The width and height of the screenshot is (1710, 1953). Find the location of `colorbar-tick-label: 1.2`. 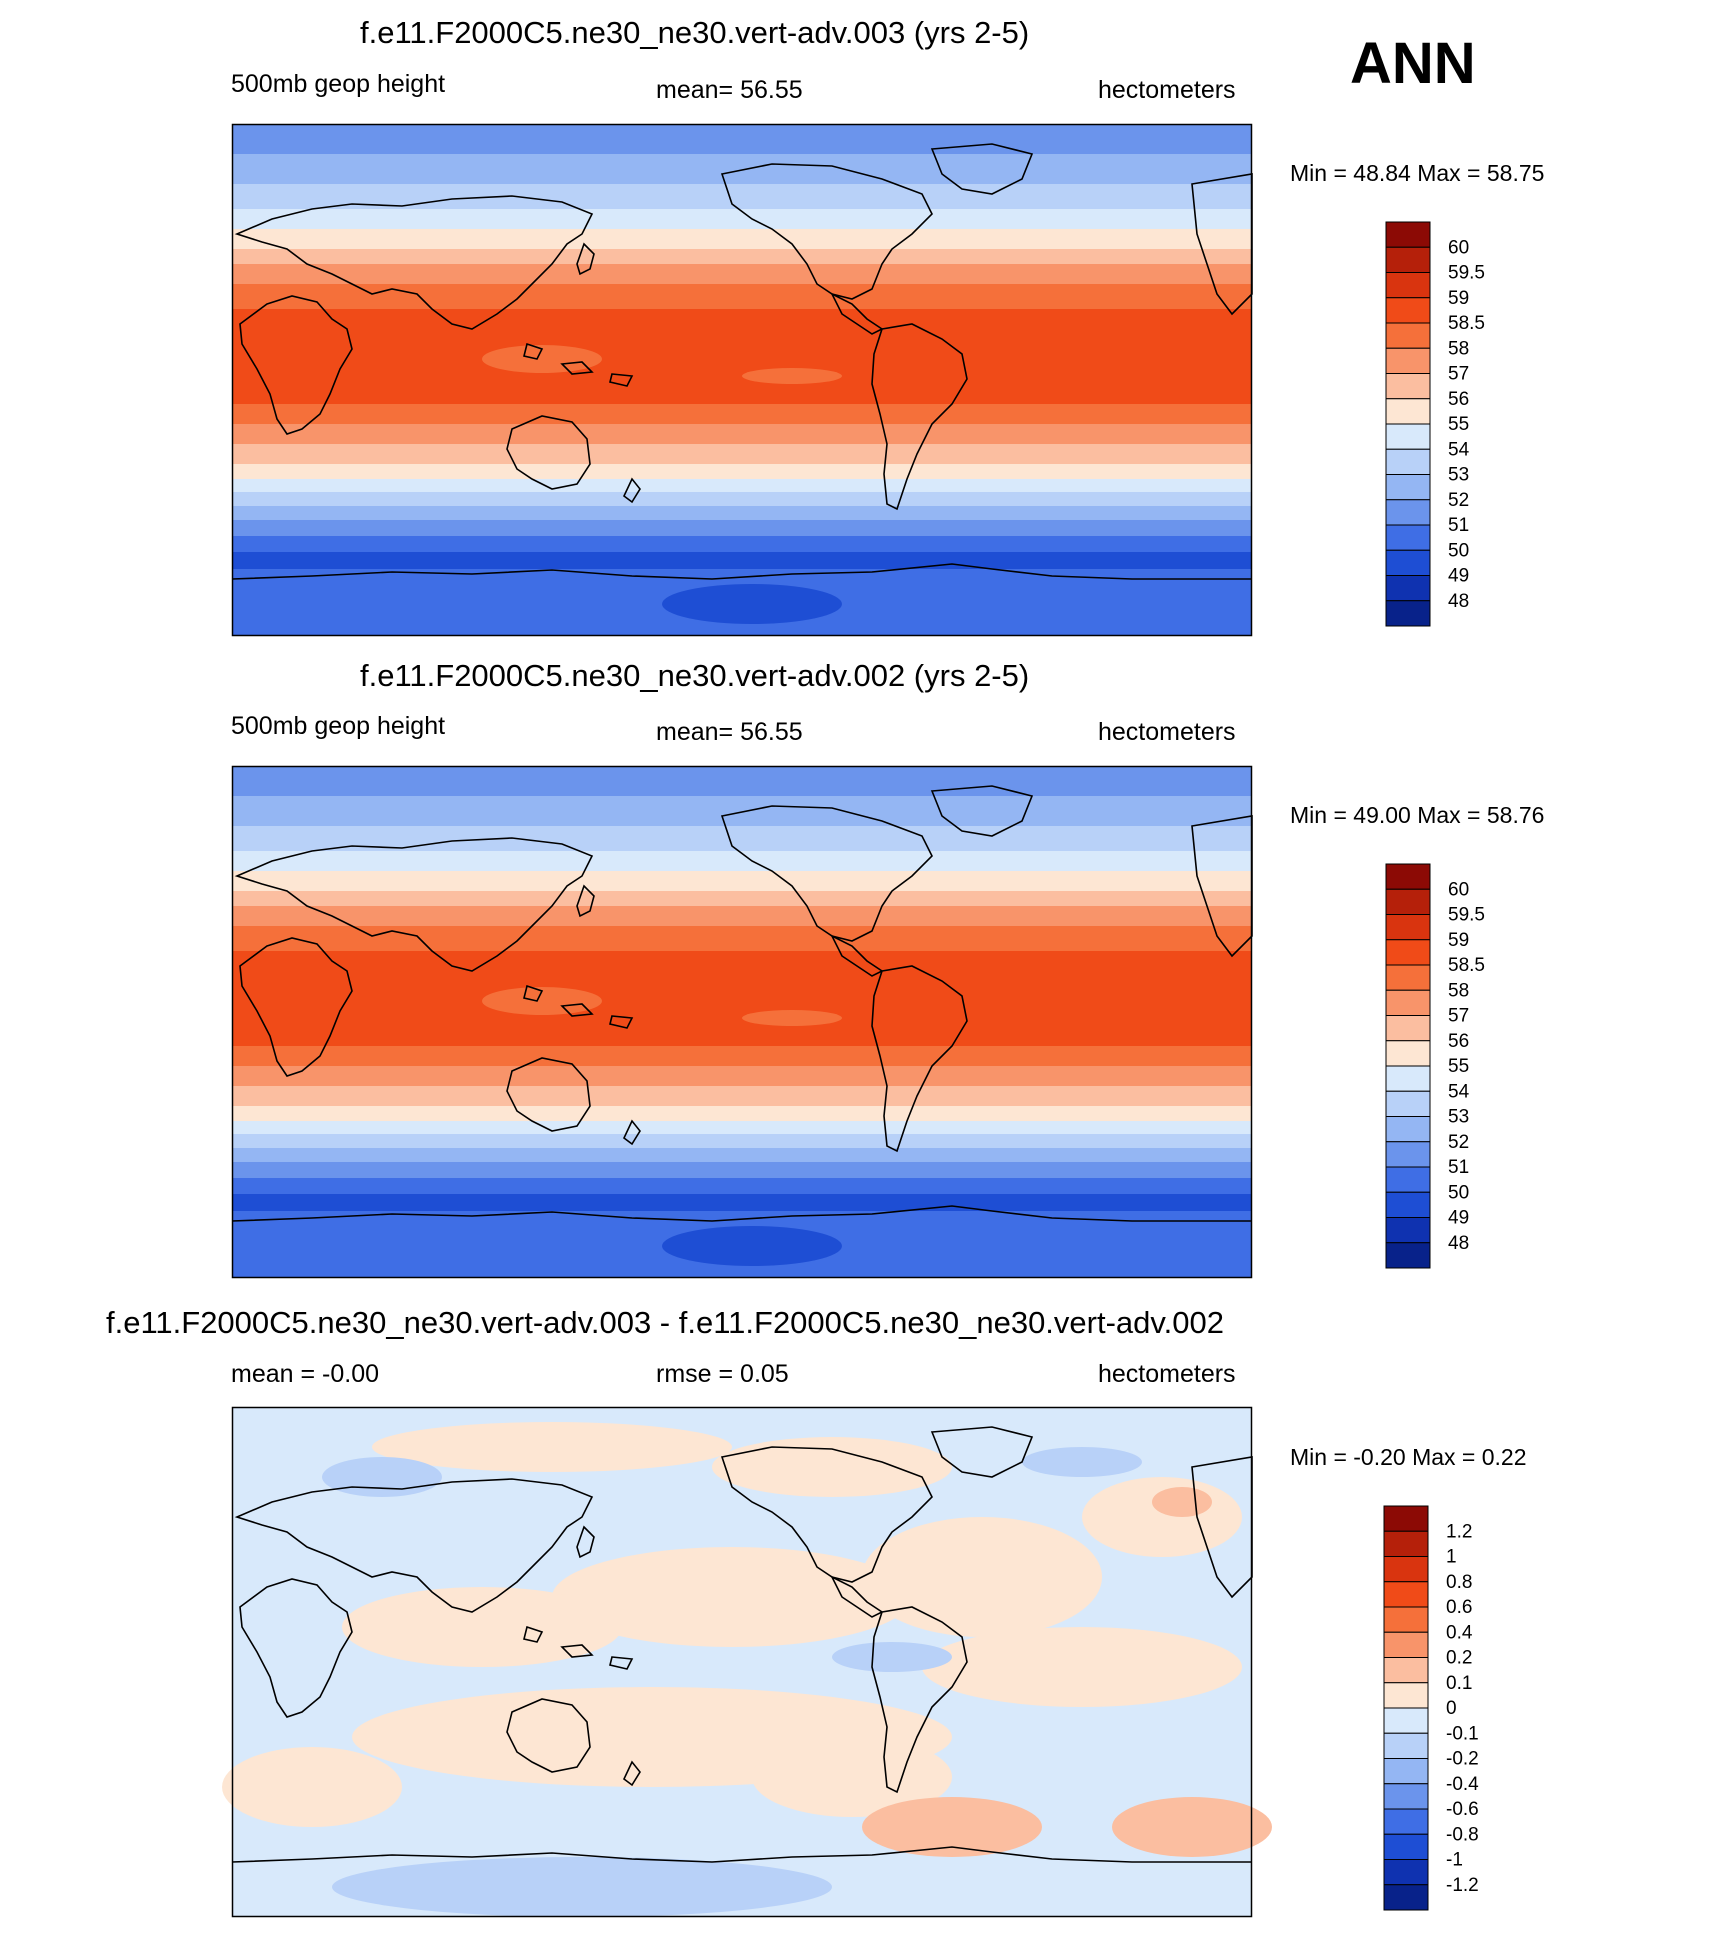

colorbar-tick-label: 1.2 is located at coordinates (1459, 1531).